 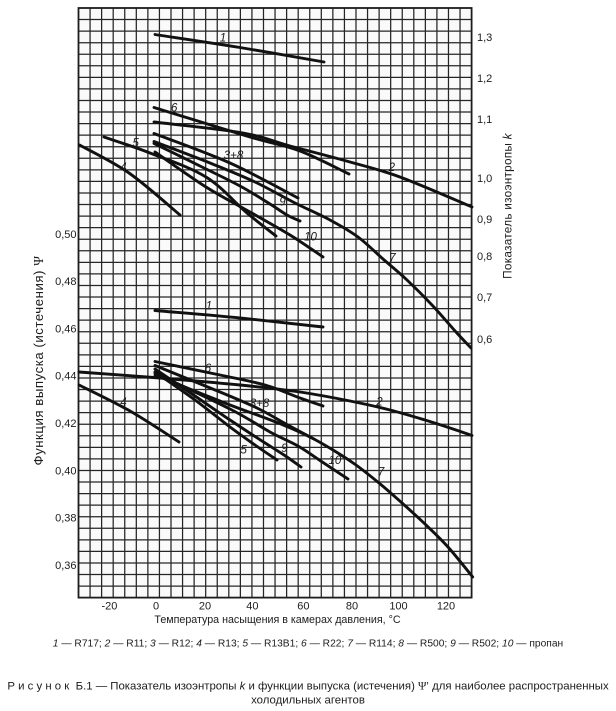 I want to click on svg-text: 0,46, so click(x=65, y=329).